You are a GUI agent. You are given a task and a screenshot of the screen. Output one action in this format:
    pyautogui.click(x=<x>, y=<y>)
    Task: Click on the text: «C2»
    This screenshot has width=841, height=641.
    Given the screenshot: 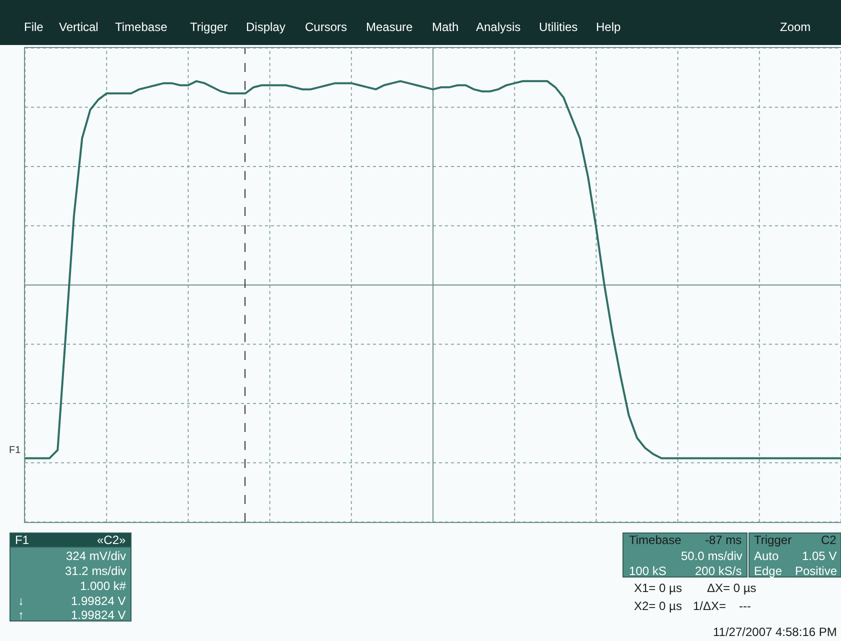 What is the action you would take?
    pyautogui.click(x=111, y=540)
    